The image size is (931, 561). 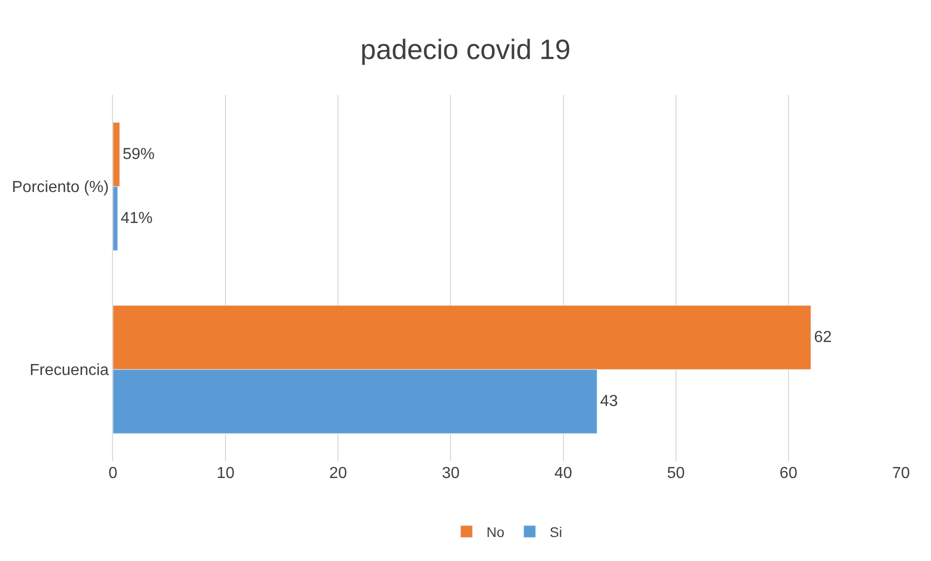 I want to click on x-tick-label: 30, so click(x=451, y=473).